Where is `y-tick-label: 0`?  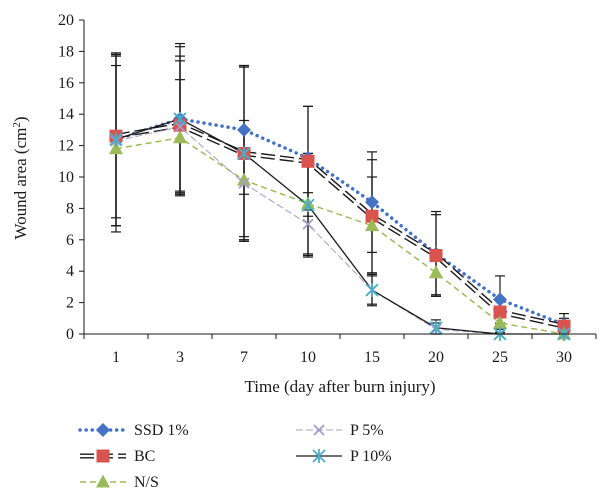
y-tick-label: 0 is located at coordinates (70, 334).